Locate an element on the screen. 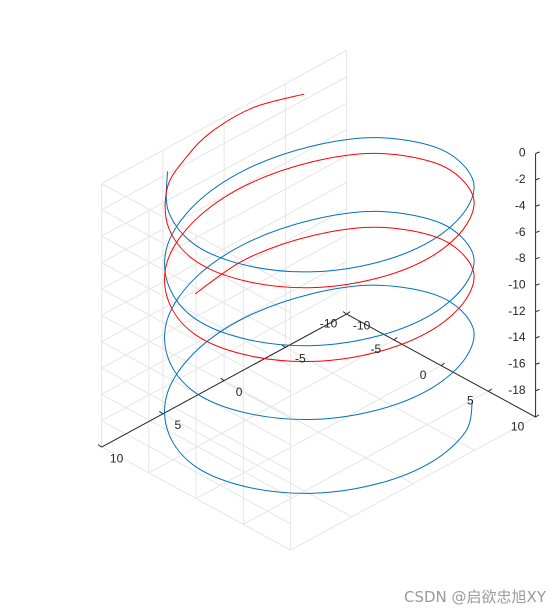 This screenshot has width=560, height=613. z-tick-label: -6 is located at coordinates (520, 232).